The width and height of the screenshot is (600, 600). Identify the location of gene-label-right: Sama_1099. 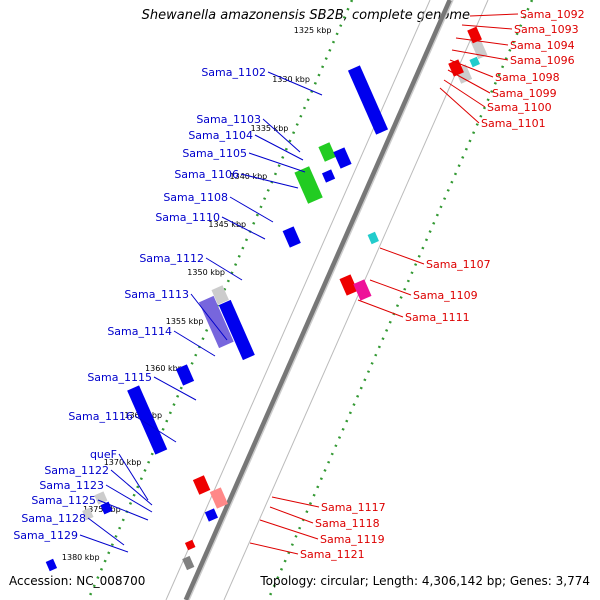
(524, 93).